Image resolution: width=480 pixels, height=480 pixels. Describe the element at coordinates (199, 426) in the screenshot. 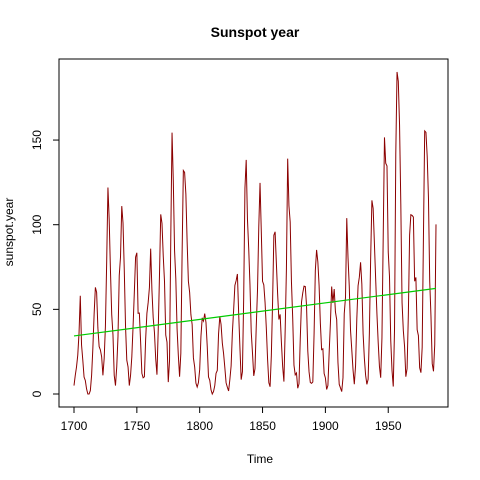

I see `x-tick-label: 1800` at that location.